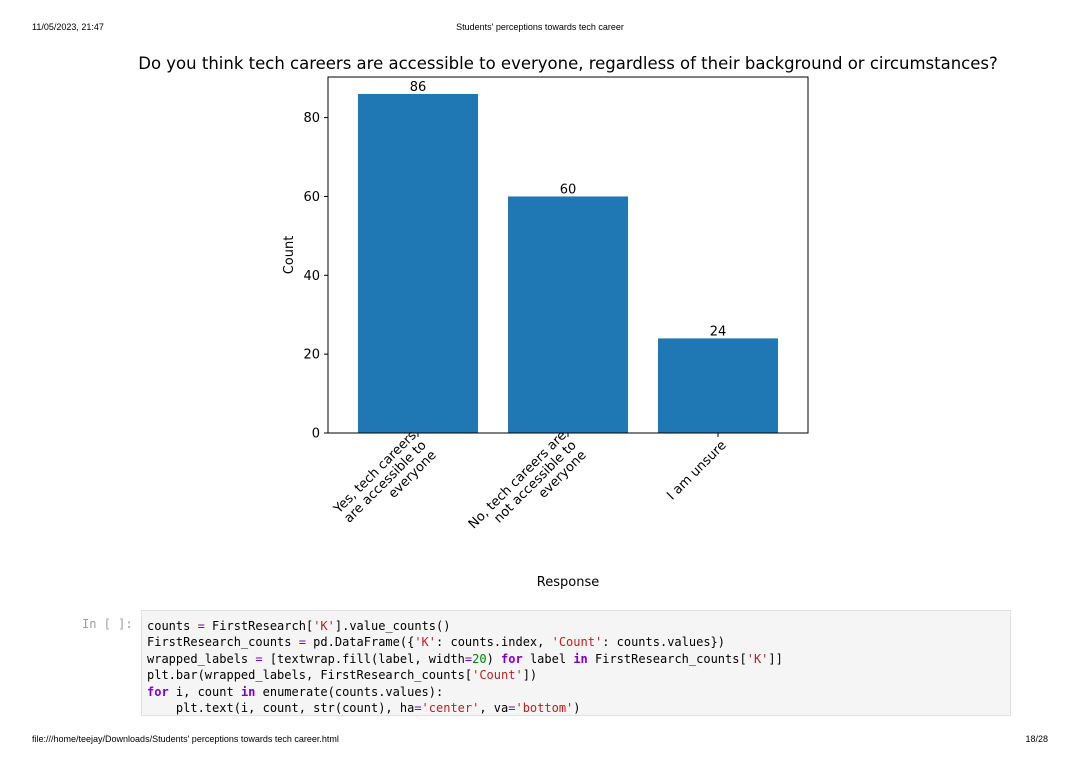 This screenshot has height=763, width=1080. What do you see at coordinates (1036, 739) in the screenshot?
I see `footer-page-number: 18/28` at bounding box center [1036, 739].